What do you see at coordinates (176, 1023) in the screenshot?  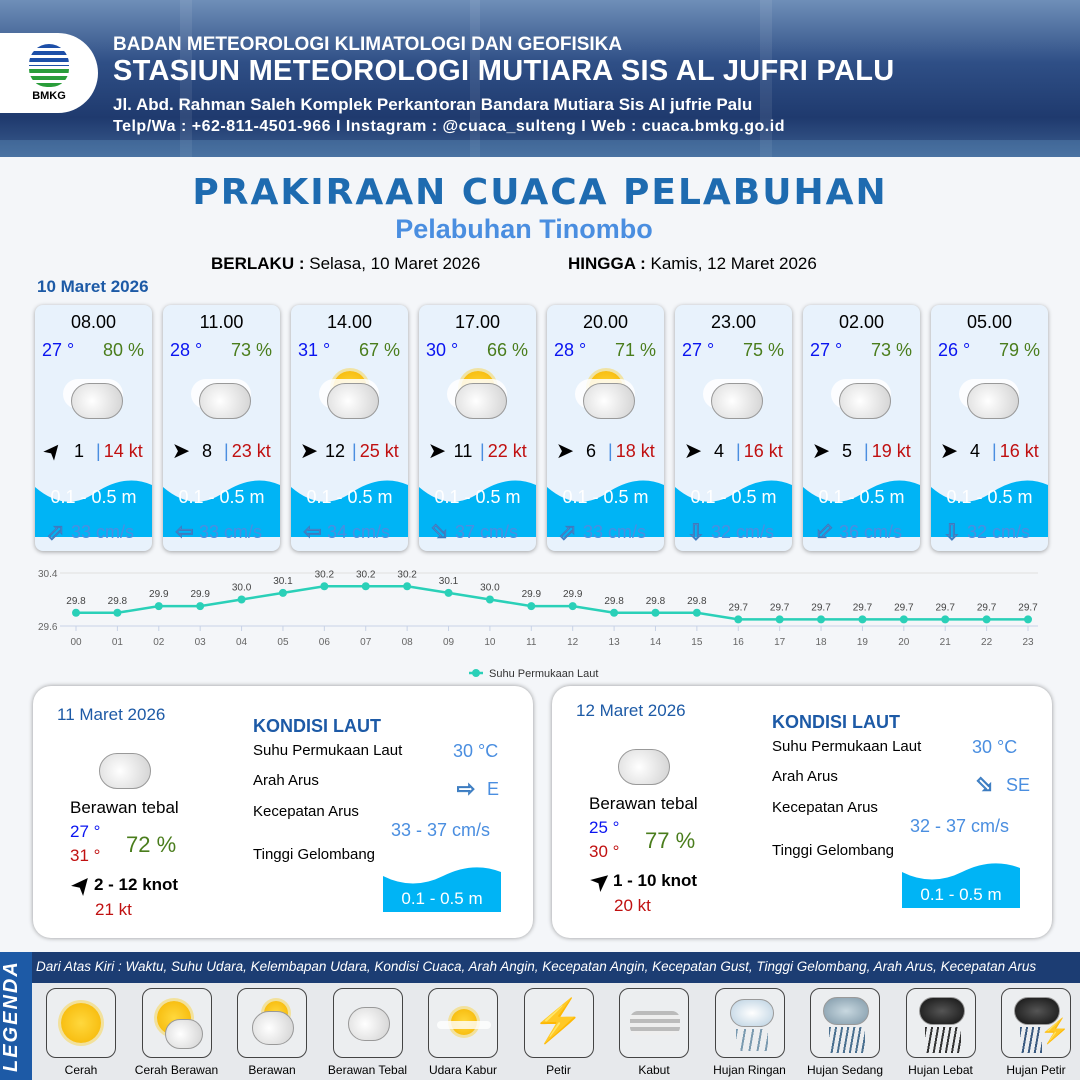 I see `sun-cloud-icon` at bounding box center [176, 1023].